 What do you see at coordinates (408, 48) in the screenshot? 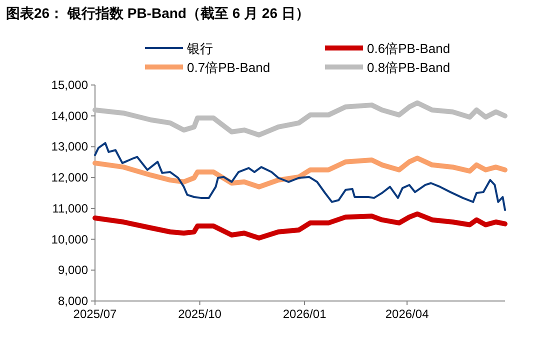
I see `legend-label: 0.6倍PB-Band` at bounding box center [408, 48].